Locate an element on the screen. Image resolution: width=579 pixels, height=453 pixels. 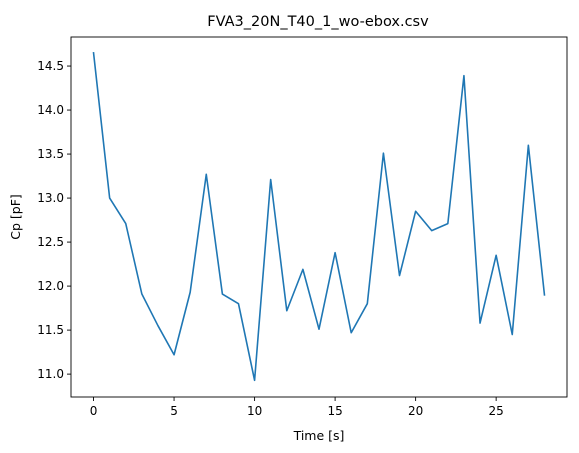
y-axis-label: Cp [pF] is located at coordinates (15, 217).